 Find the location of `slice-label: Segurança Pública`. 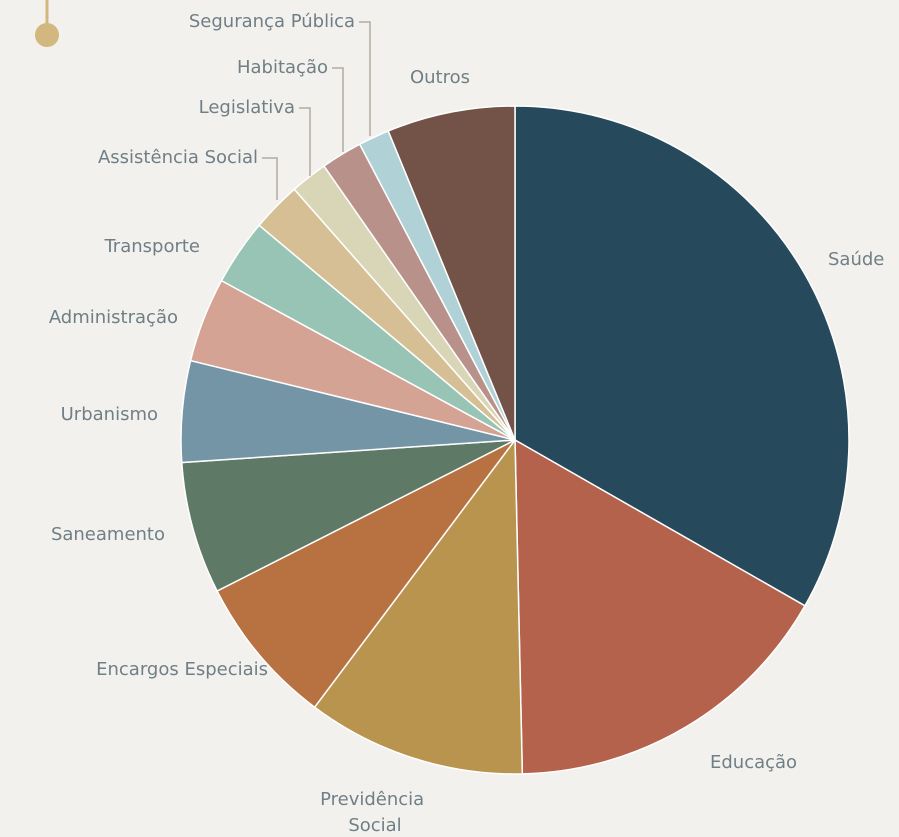

slice-label: Segurança Pública is located at coordinates (272, 21).